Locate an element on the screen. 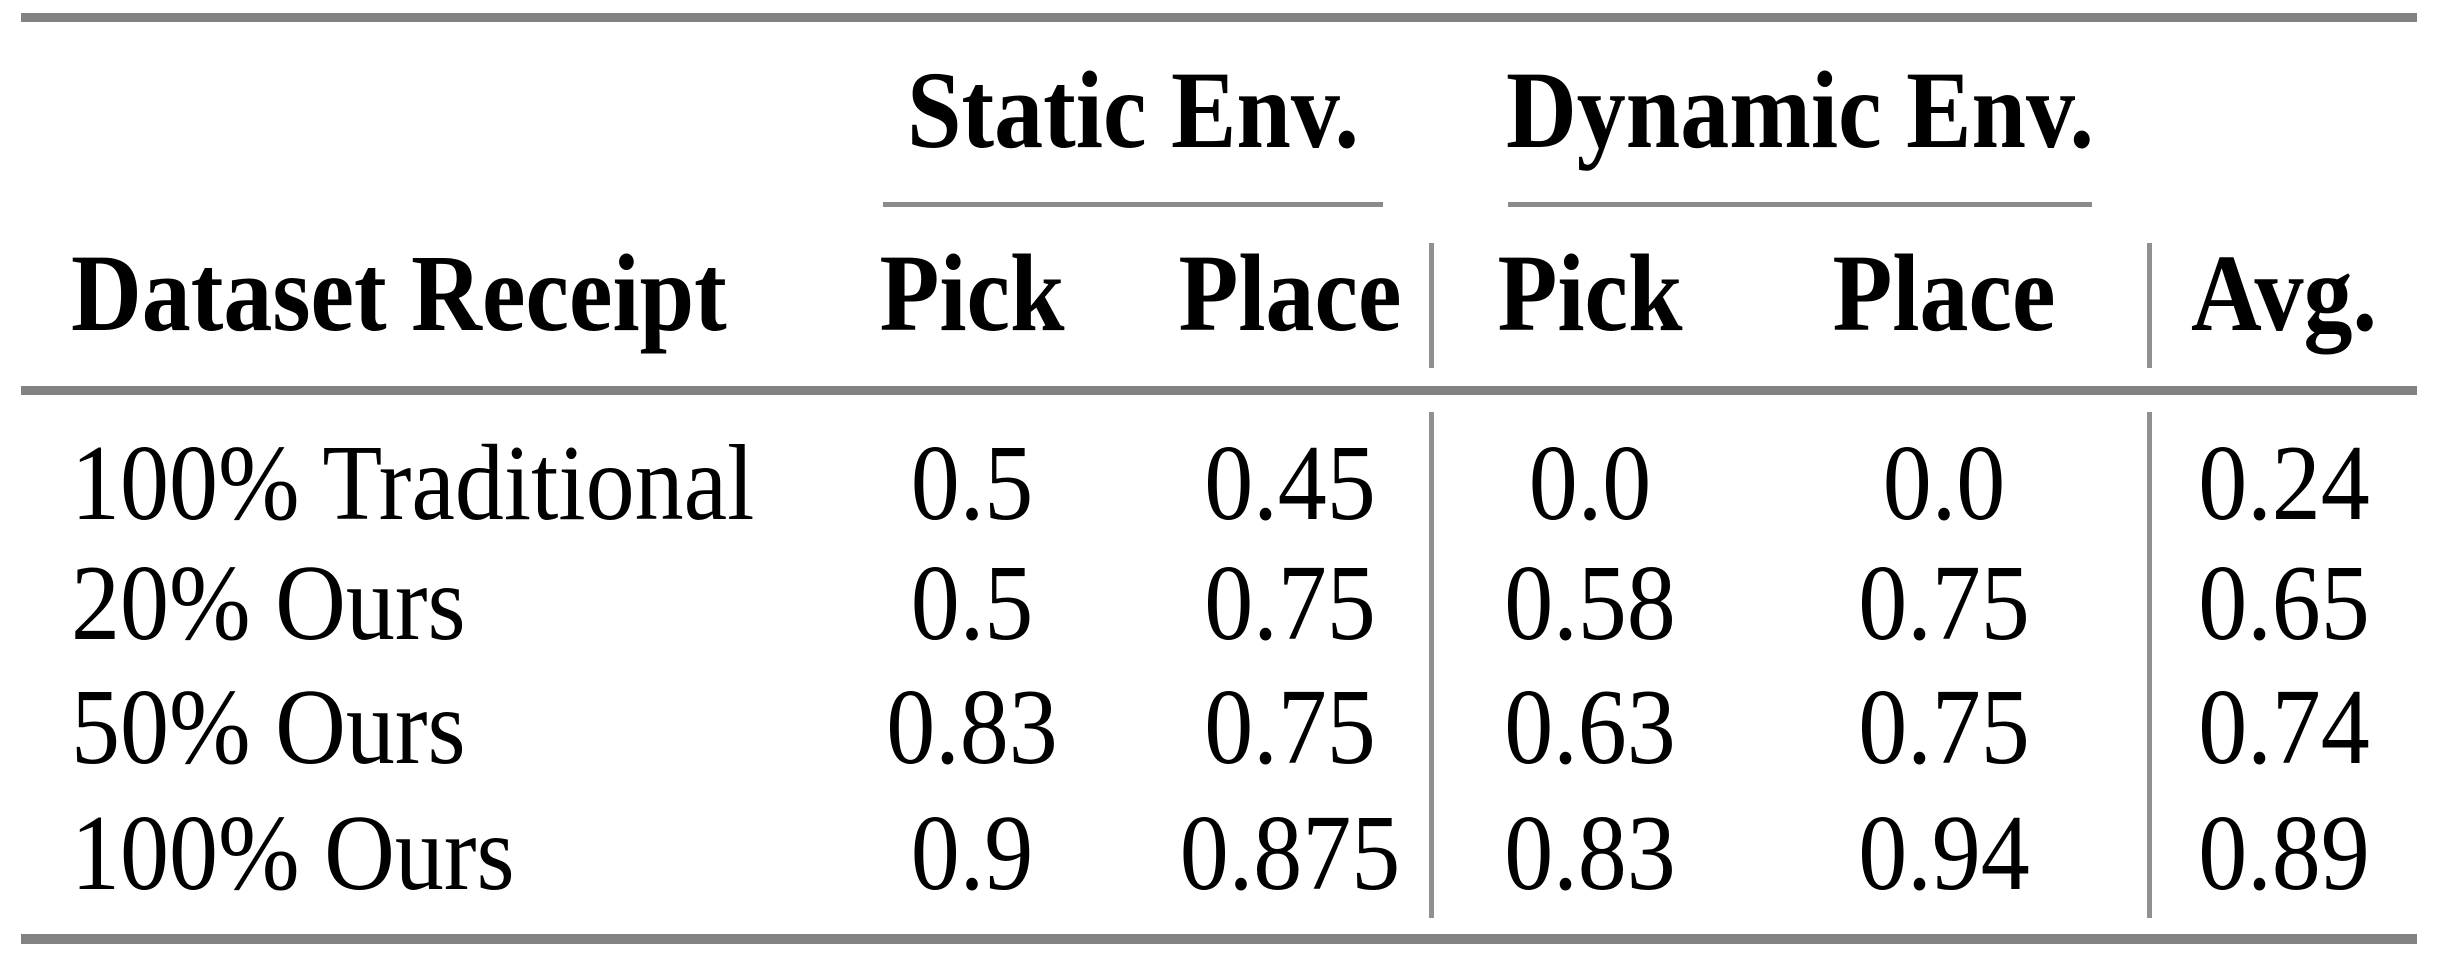 The height and width of the screenshot is (966, 2440). cell-static-pick: 0.9 is located at coordinates (972, 854).